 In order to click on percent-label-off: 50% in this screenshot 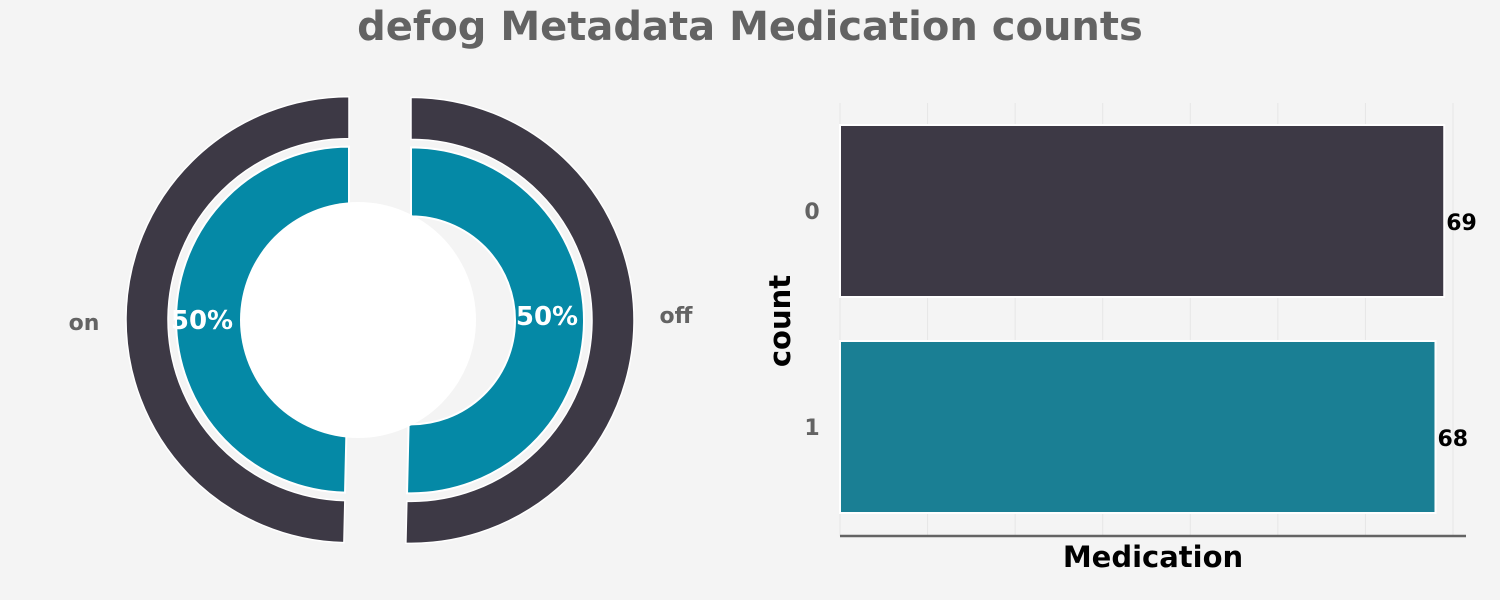, I will do `click(547, 317)`.